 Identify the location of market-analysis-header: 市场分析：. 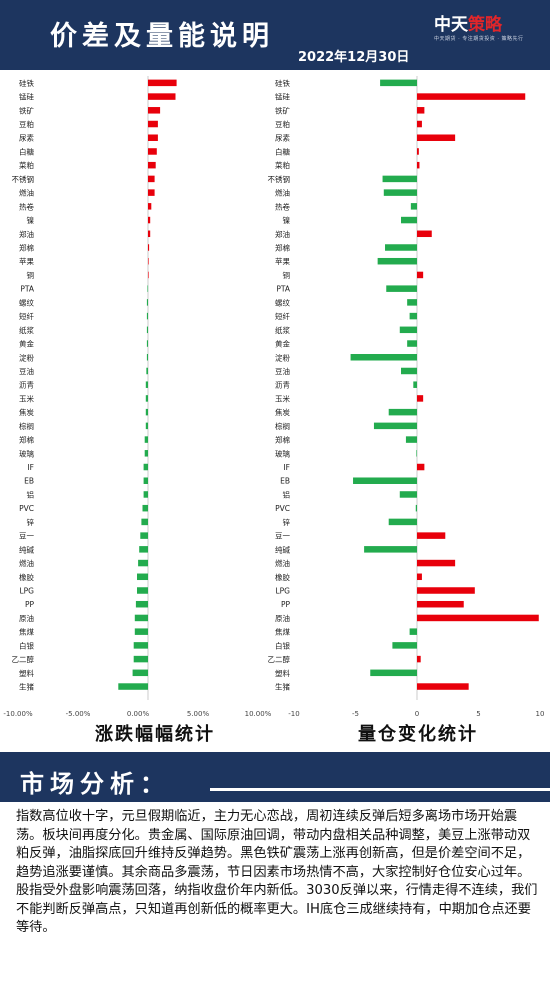
(275, 777).